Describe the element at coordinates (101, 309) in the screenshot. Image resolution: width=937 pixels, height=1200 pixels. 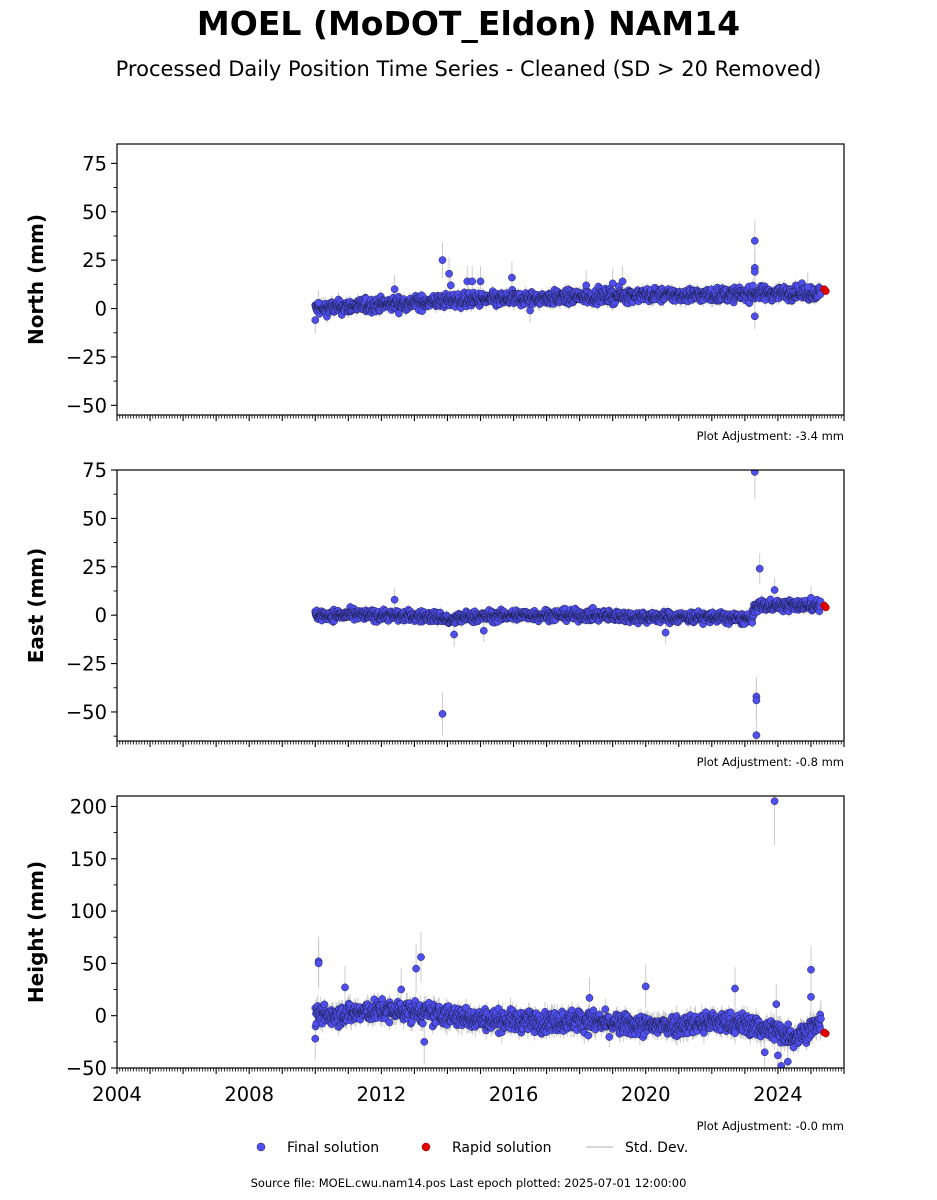
I see `y-tick-label: 0` at that location.